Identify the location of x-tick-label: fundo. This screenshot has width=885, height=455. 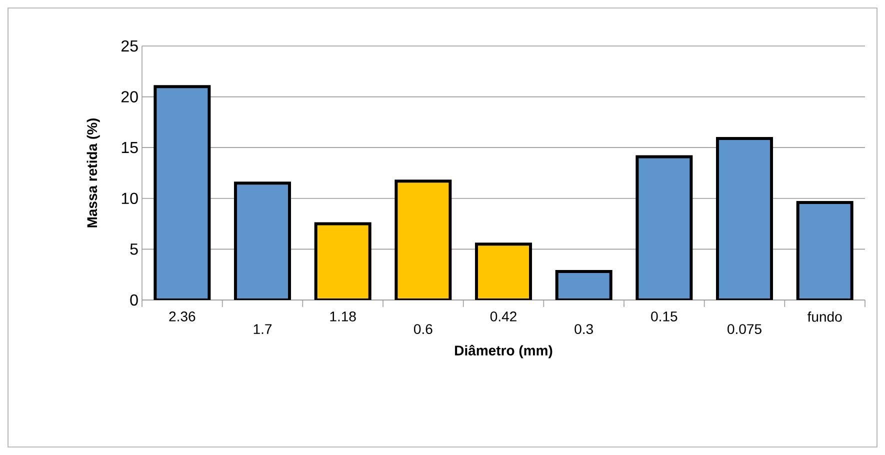
(825, 317).